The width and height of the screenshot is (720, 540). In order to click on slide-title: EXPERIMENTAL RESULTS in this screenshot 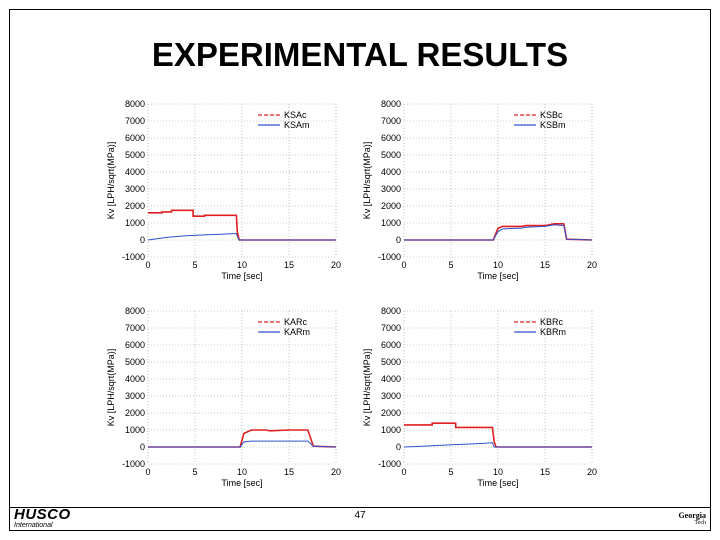, I will do `click(360, 54)`.